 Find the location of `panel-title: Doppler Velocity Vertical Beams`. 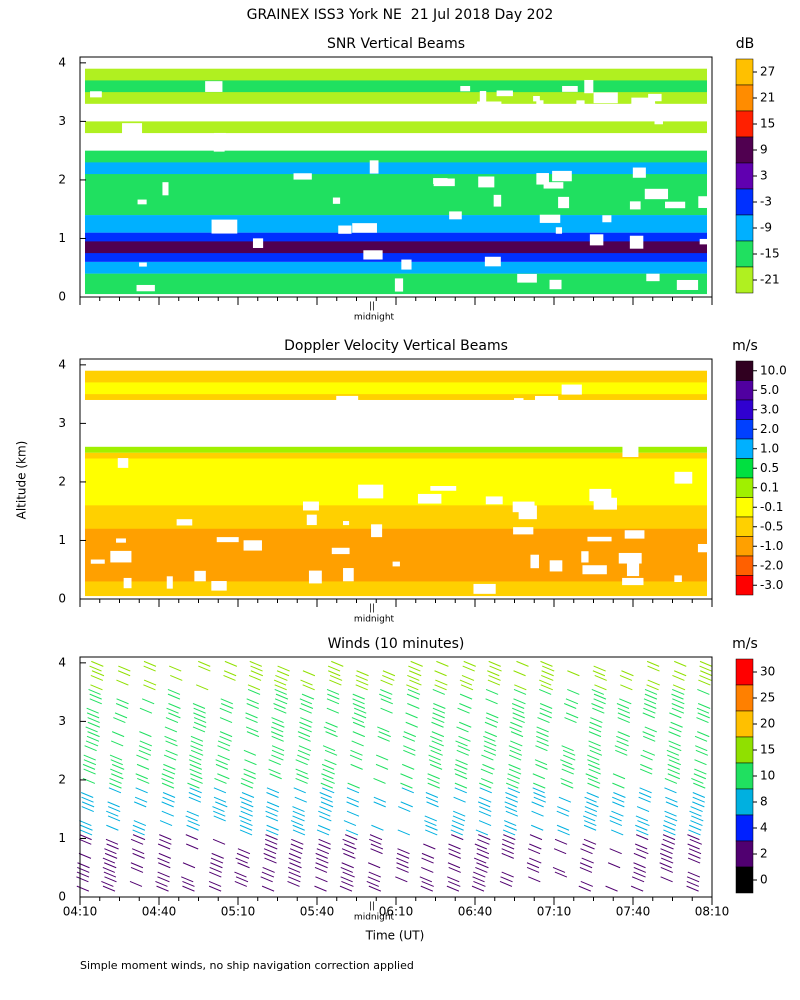

panel-title: Doppler Velocity Vertical Beams is located at coordinates (396, 346).